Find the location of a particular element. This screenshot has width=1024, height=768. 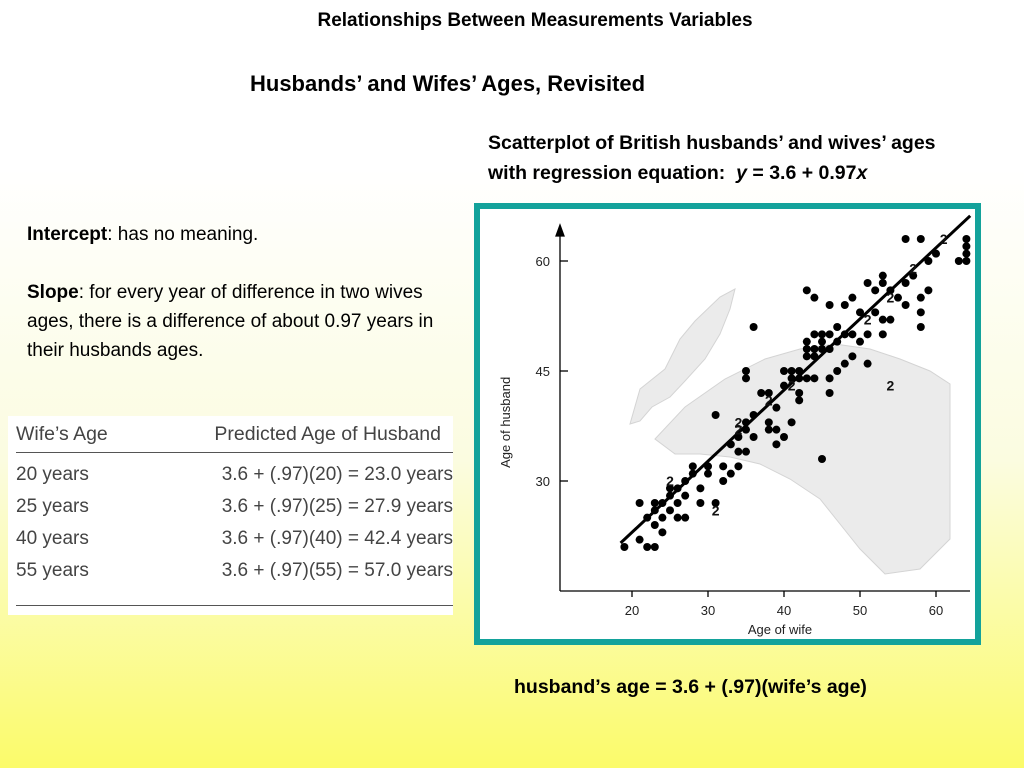

cell-wife-age: 25 years is located at coordinates (52, 506).